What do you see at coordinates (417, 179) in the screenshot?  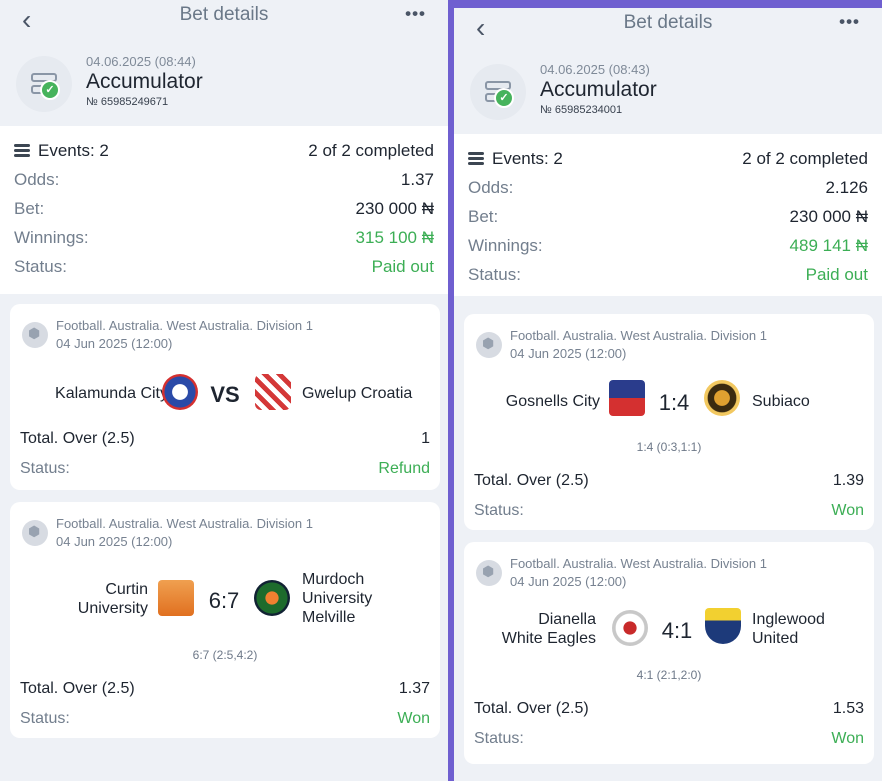 I see `odds-value: 1.37` at bounding box center [417, 179].